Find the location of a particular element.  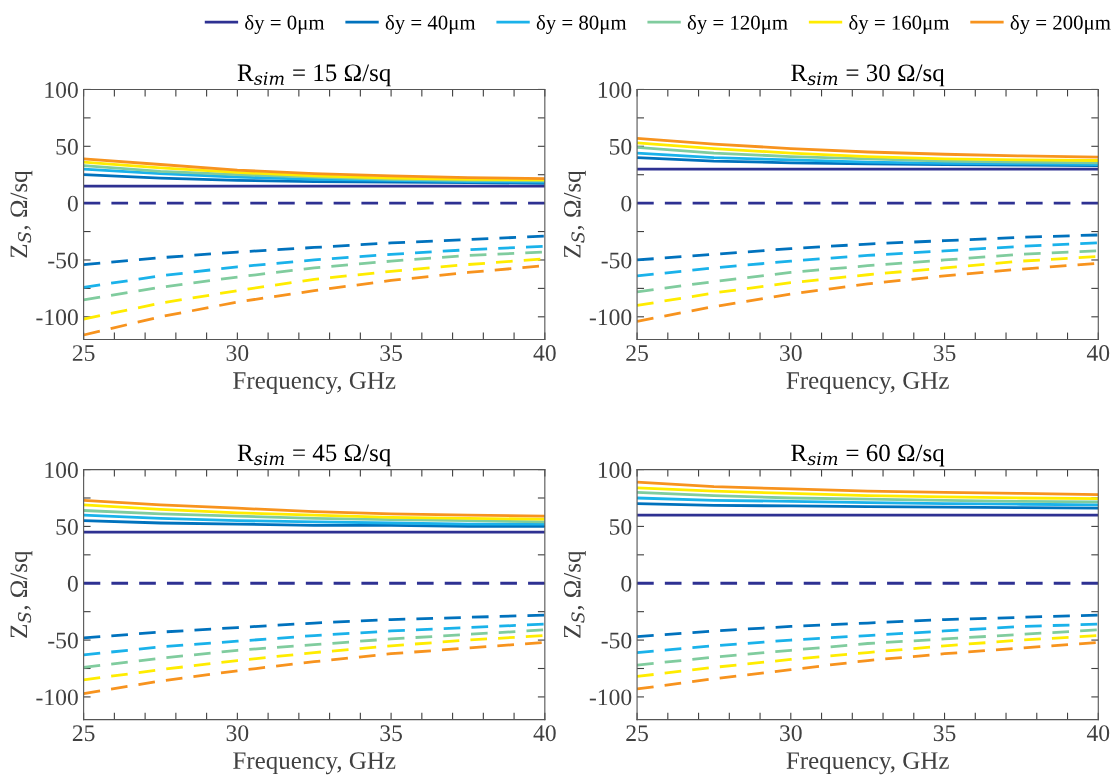

chart-title: R$_{sim}$ = 45 Ω/sq is located at coordinates (314, 455).